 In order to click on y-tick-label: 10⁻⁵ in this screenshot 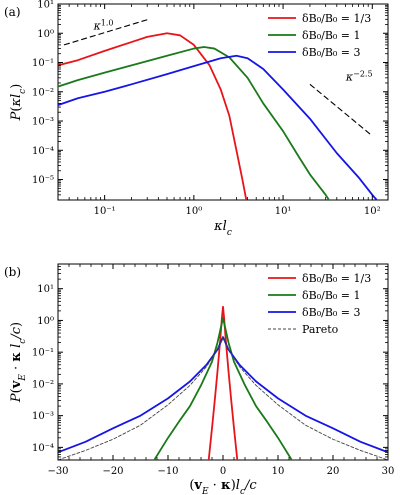, I will do `click(43, 180)`.